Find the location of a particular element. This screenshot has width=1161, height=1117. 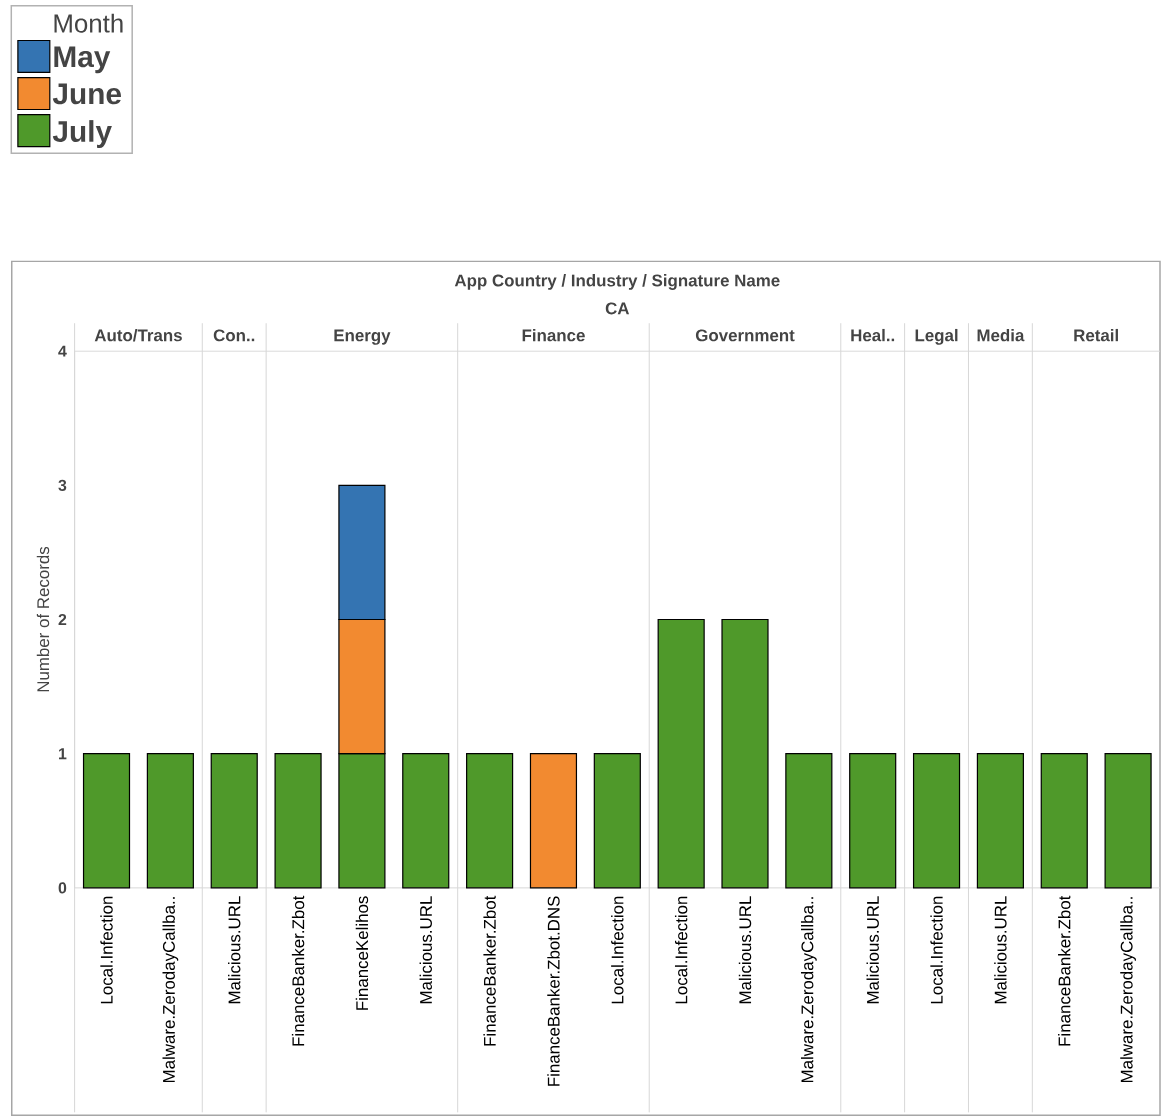

text: Auto/Trans is located at coordinates (138, 335).